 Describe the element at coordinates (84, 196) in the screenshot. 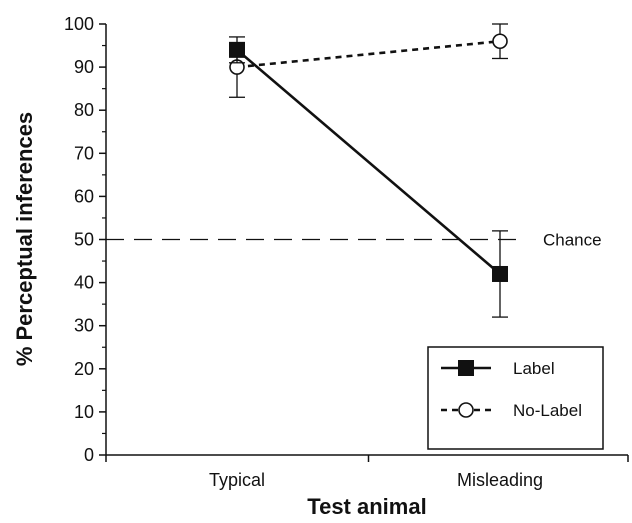

I see `y-tick-label: 60` at that location.